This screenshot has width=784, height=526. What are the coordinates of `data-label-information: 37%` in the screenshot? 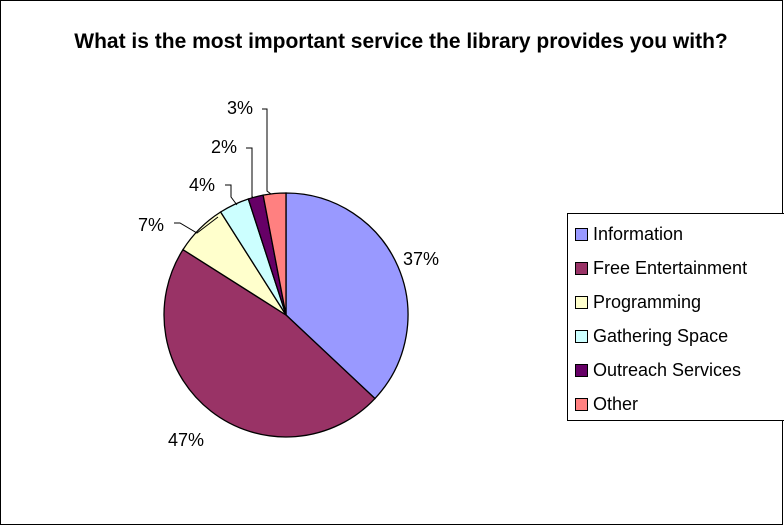 It's located at (421, 259).